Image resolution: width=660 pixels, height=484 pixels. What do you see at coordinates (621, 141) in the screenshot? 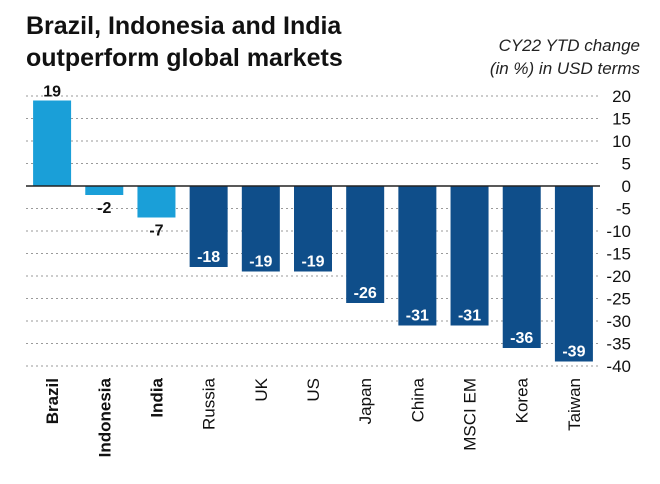
I see `y-tick-label: 10` at bounding box center [621, 141].